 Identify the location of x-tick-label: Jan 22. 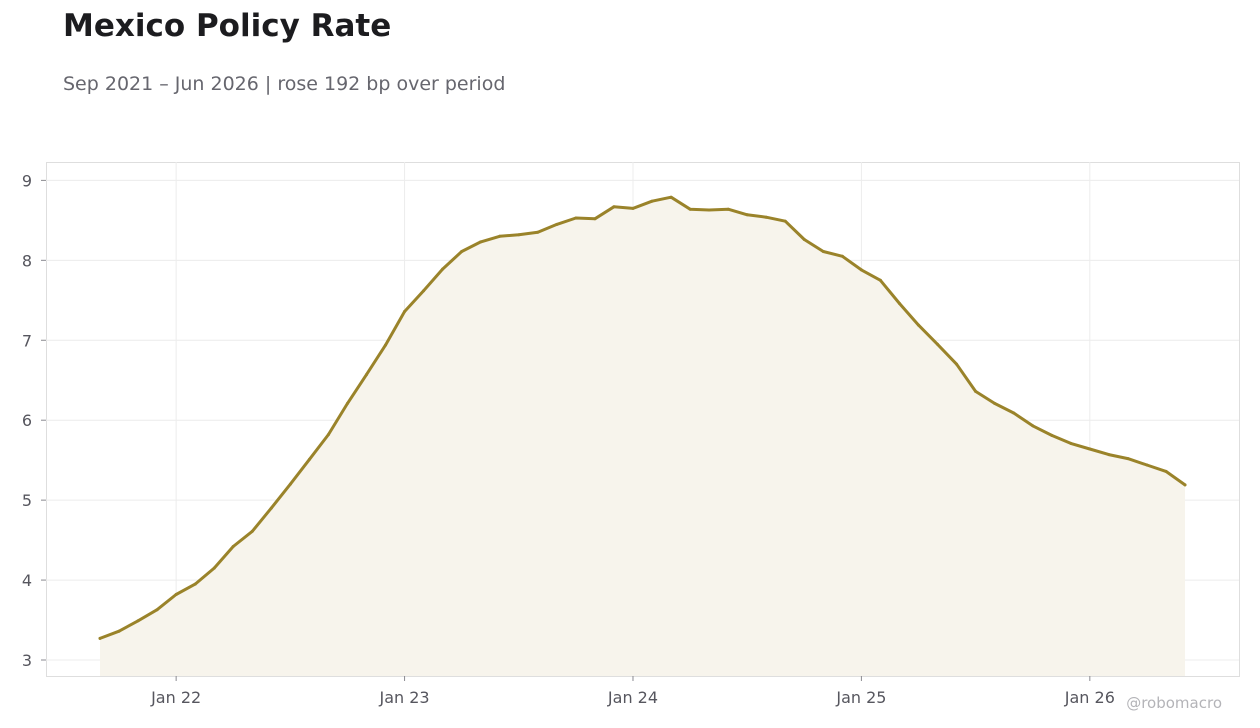
(175, 697).